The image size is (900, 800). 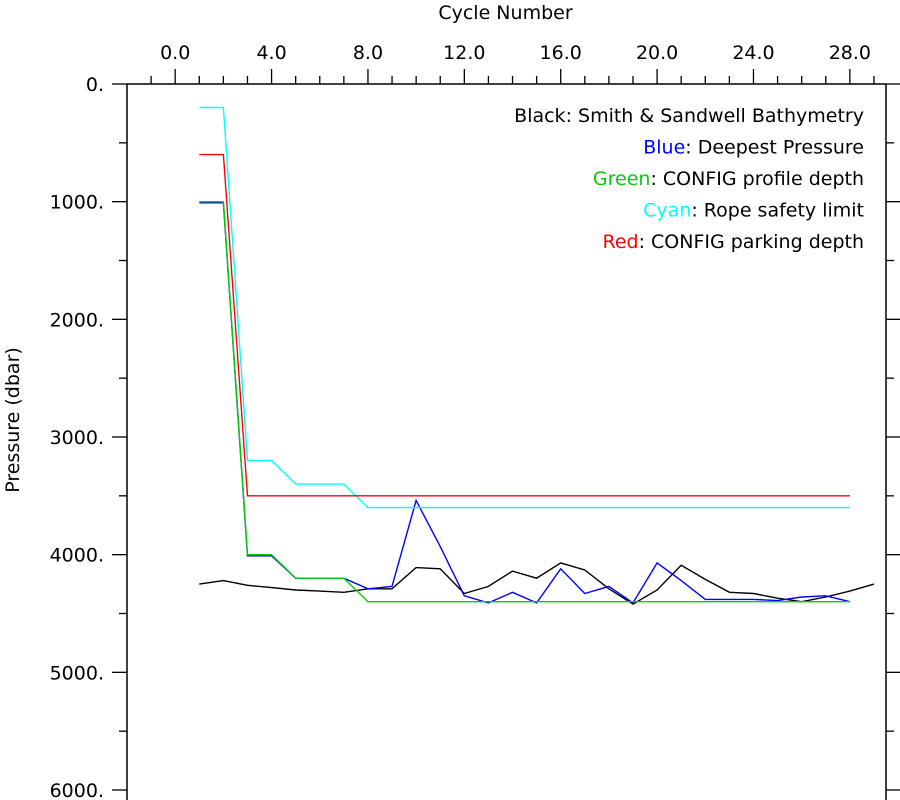 What do you see at coordinates (512, 63) in the screenshot?
I see `x-axis-ticks: 0.0 4.0 8.0 12.0 16.0 20.0 24.0 28.0` at bounding box center [512, 63].